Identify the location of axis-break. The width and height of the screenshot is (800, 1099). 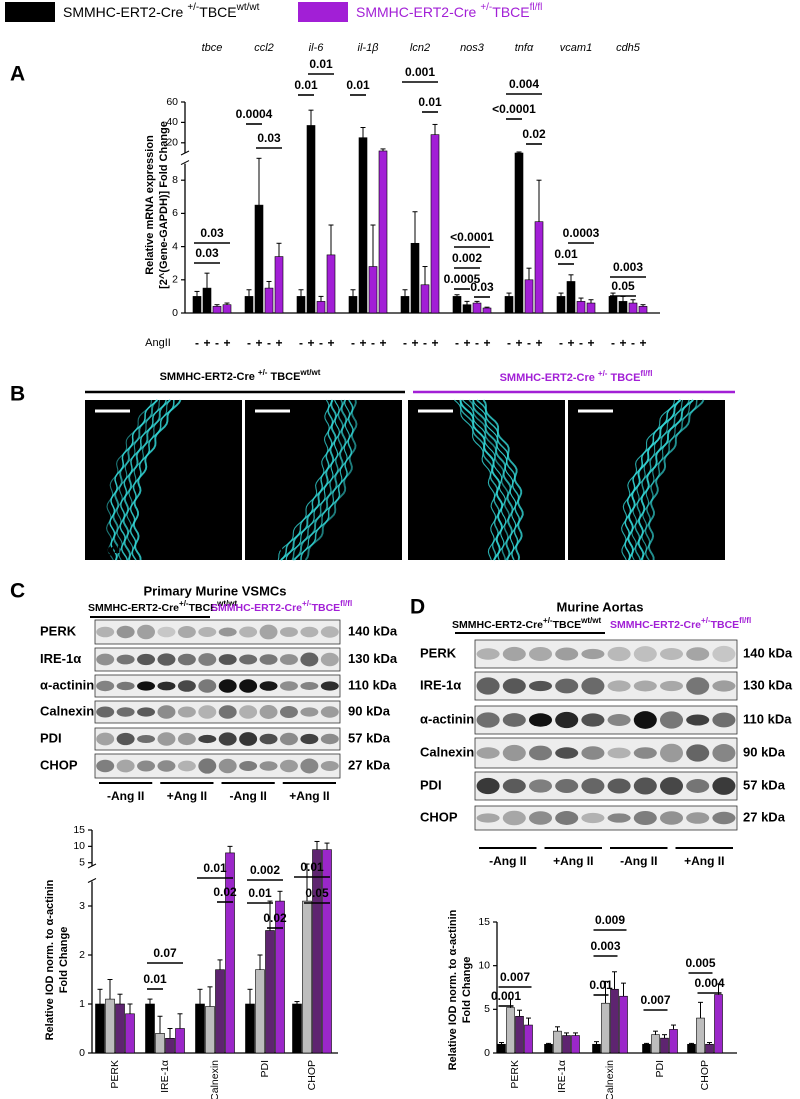
(185, 153).